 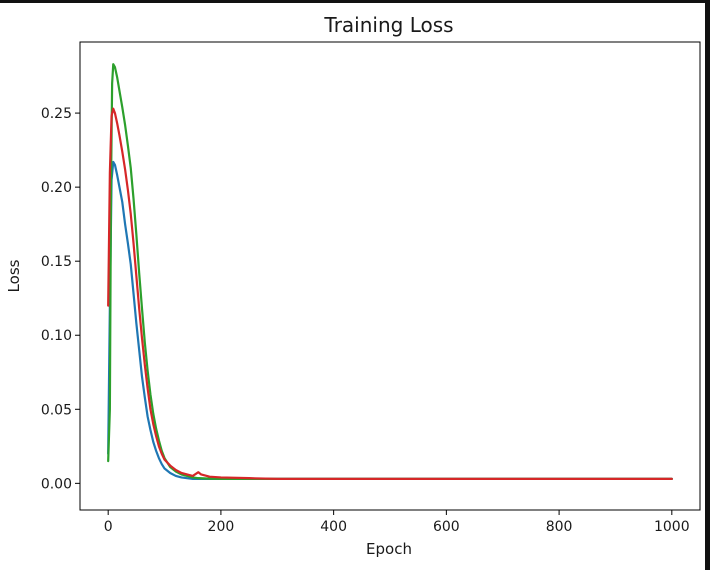 I want to click on y-axis-ticks: 0.00 0.05 0.10 0.15 0.20 0.25, so click(x=60, y=299).